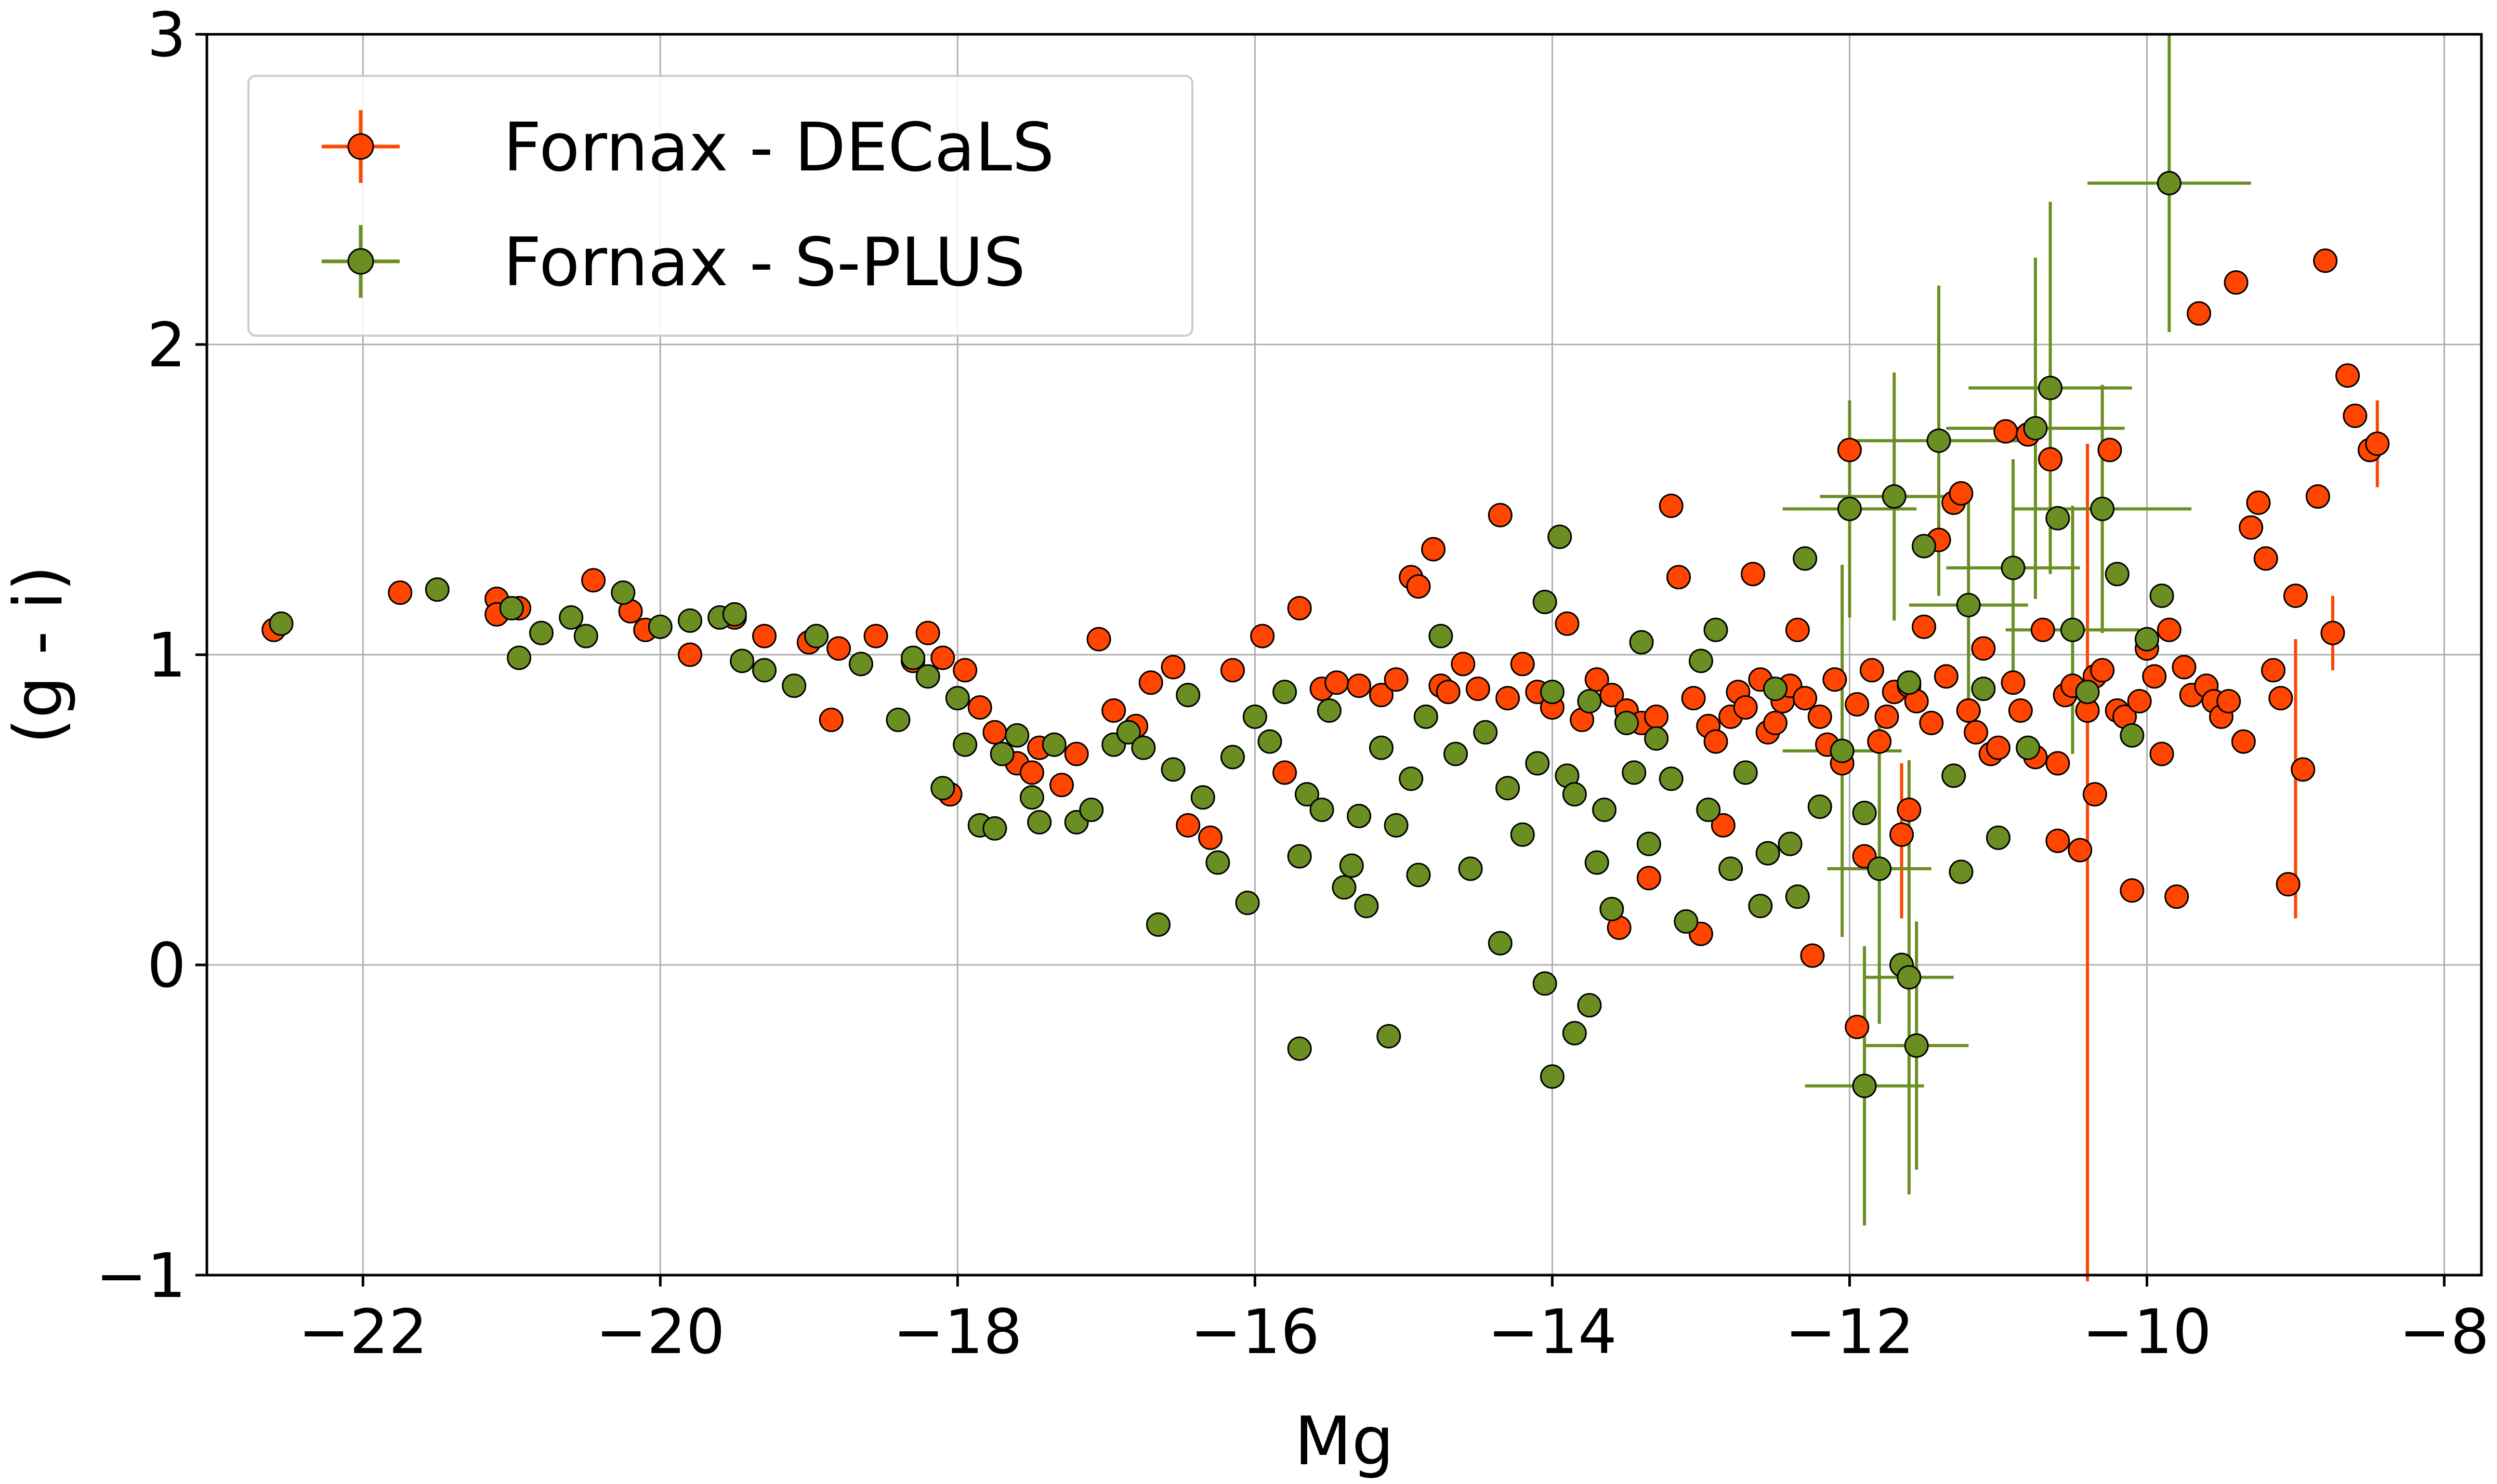  I want to click on x-tick-label: −18, so click(957, 1332).